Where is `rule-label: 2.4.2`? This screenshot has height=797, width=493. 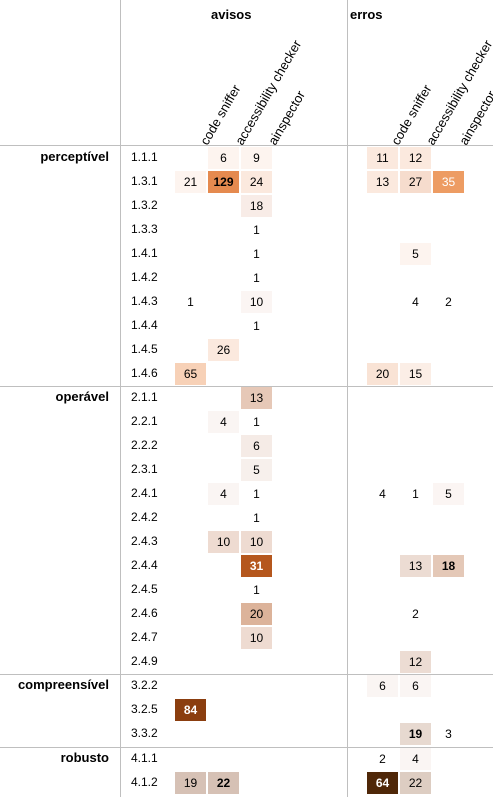
rule-label: 2.4.2 is located at coordinates (144, 517).